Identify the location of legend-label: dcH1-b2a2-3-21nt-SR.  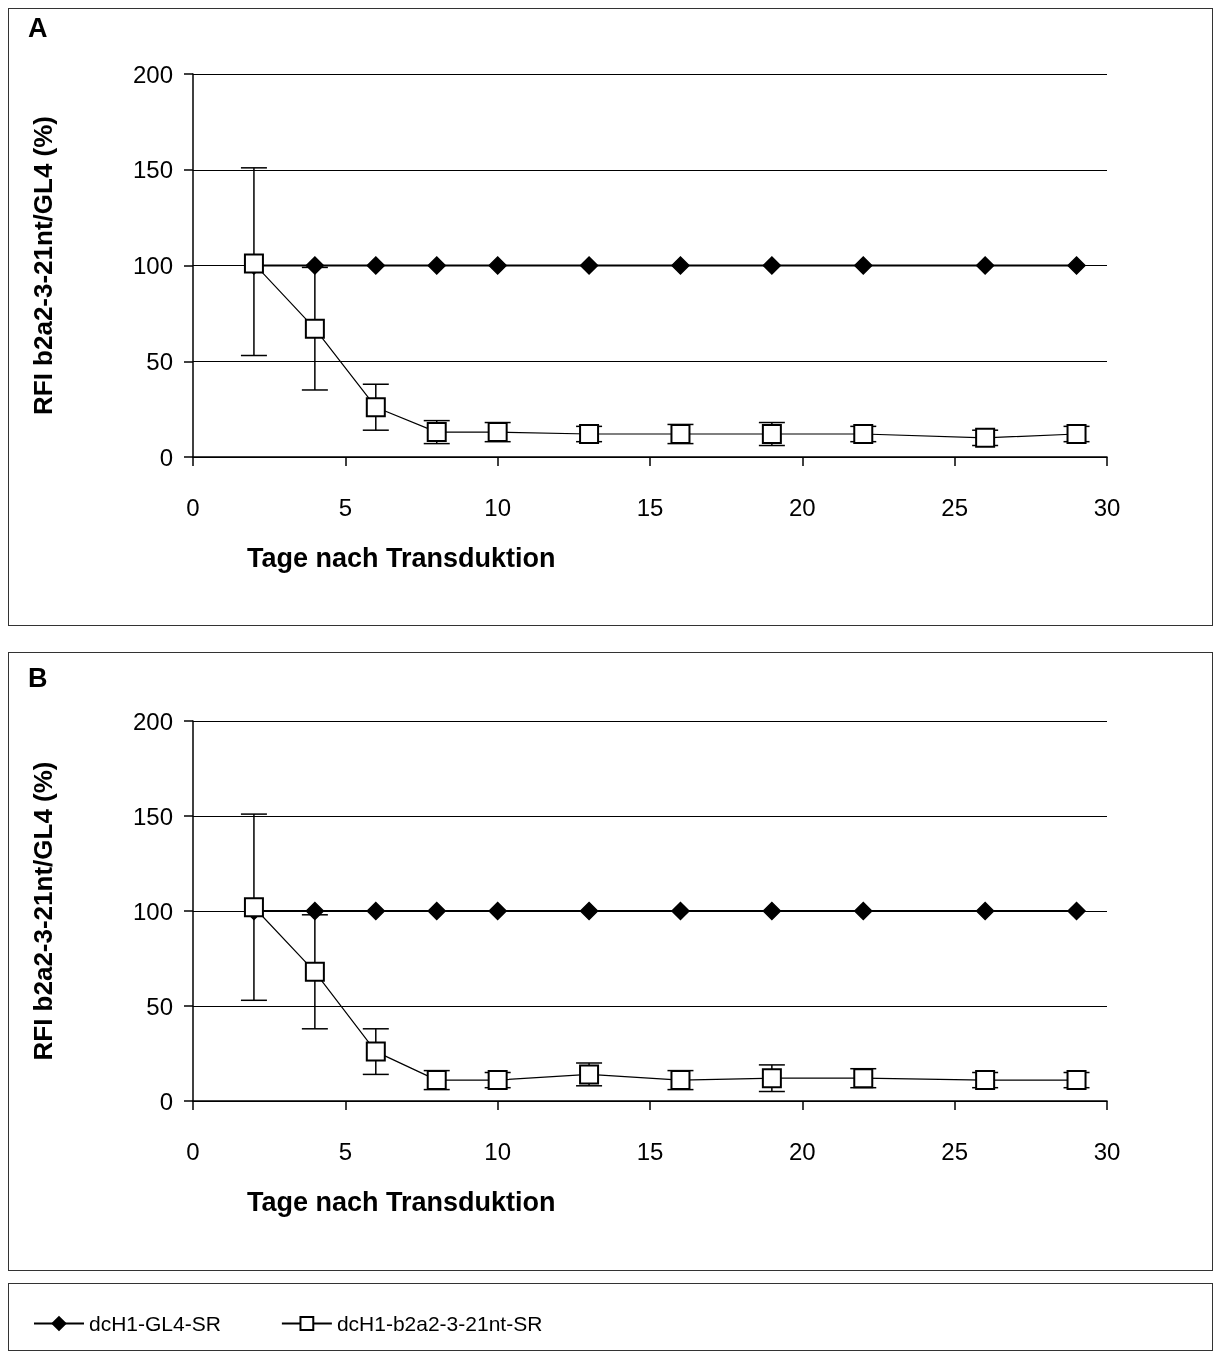
(439, 1323).